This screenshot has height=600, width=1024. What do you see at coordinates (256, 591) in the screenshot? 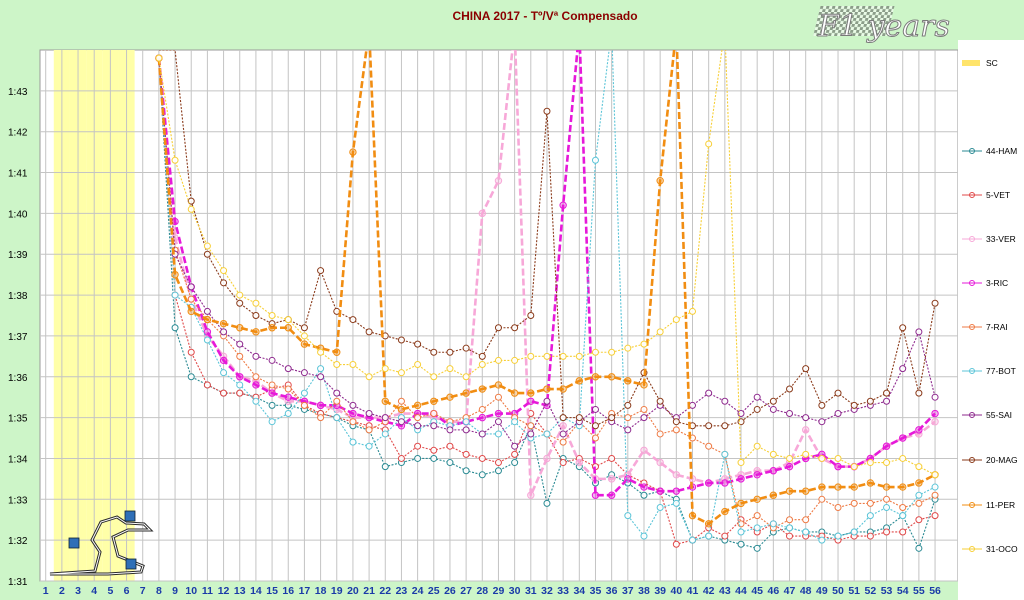
I see `x-tick-label: 14` at bounding box center [256, 591].